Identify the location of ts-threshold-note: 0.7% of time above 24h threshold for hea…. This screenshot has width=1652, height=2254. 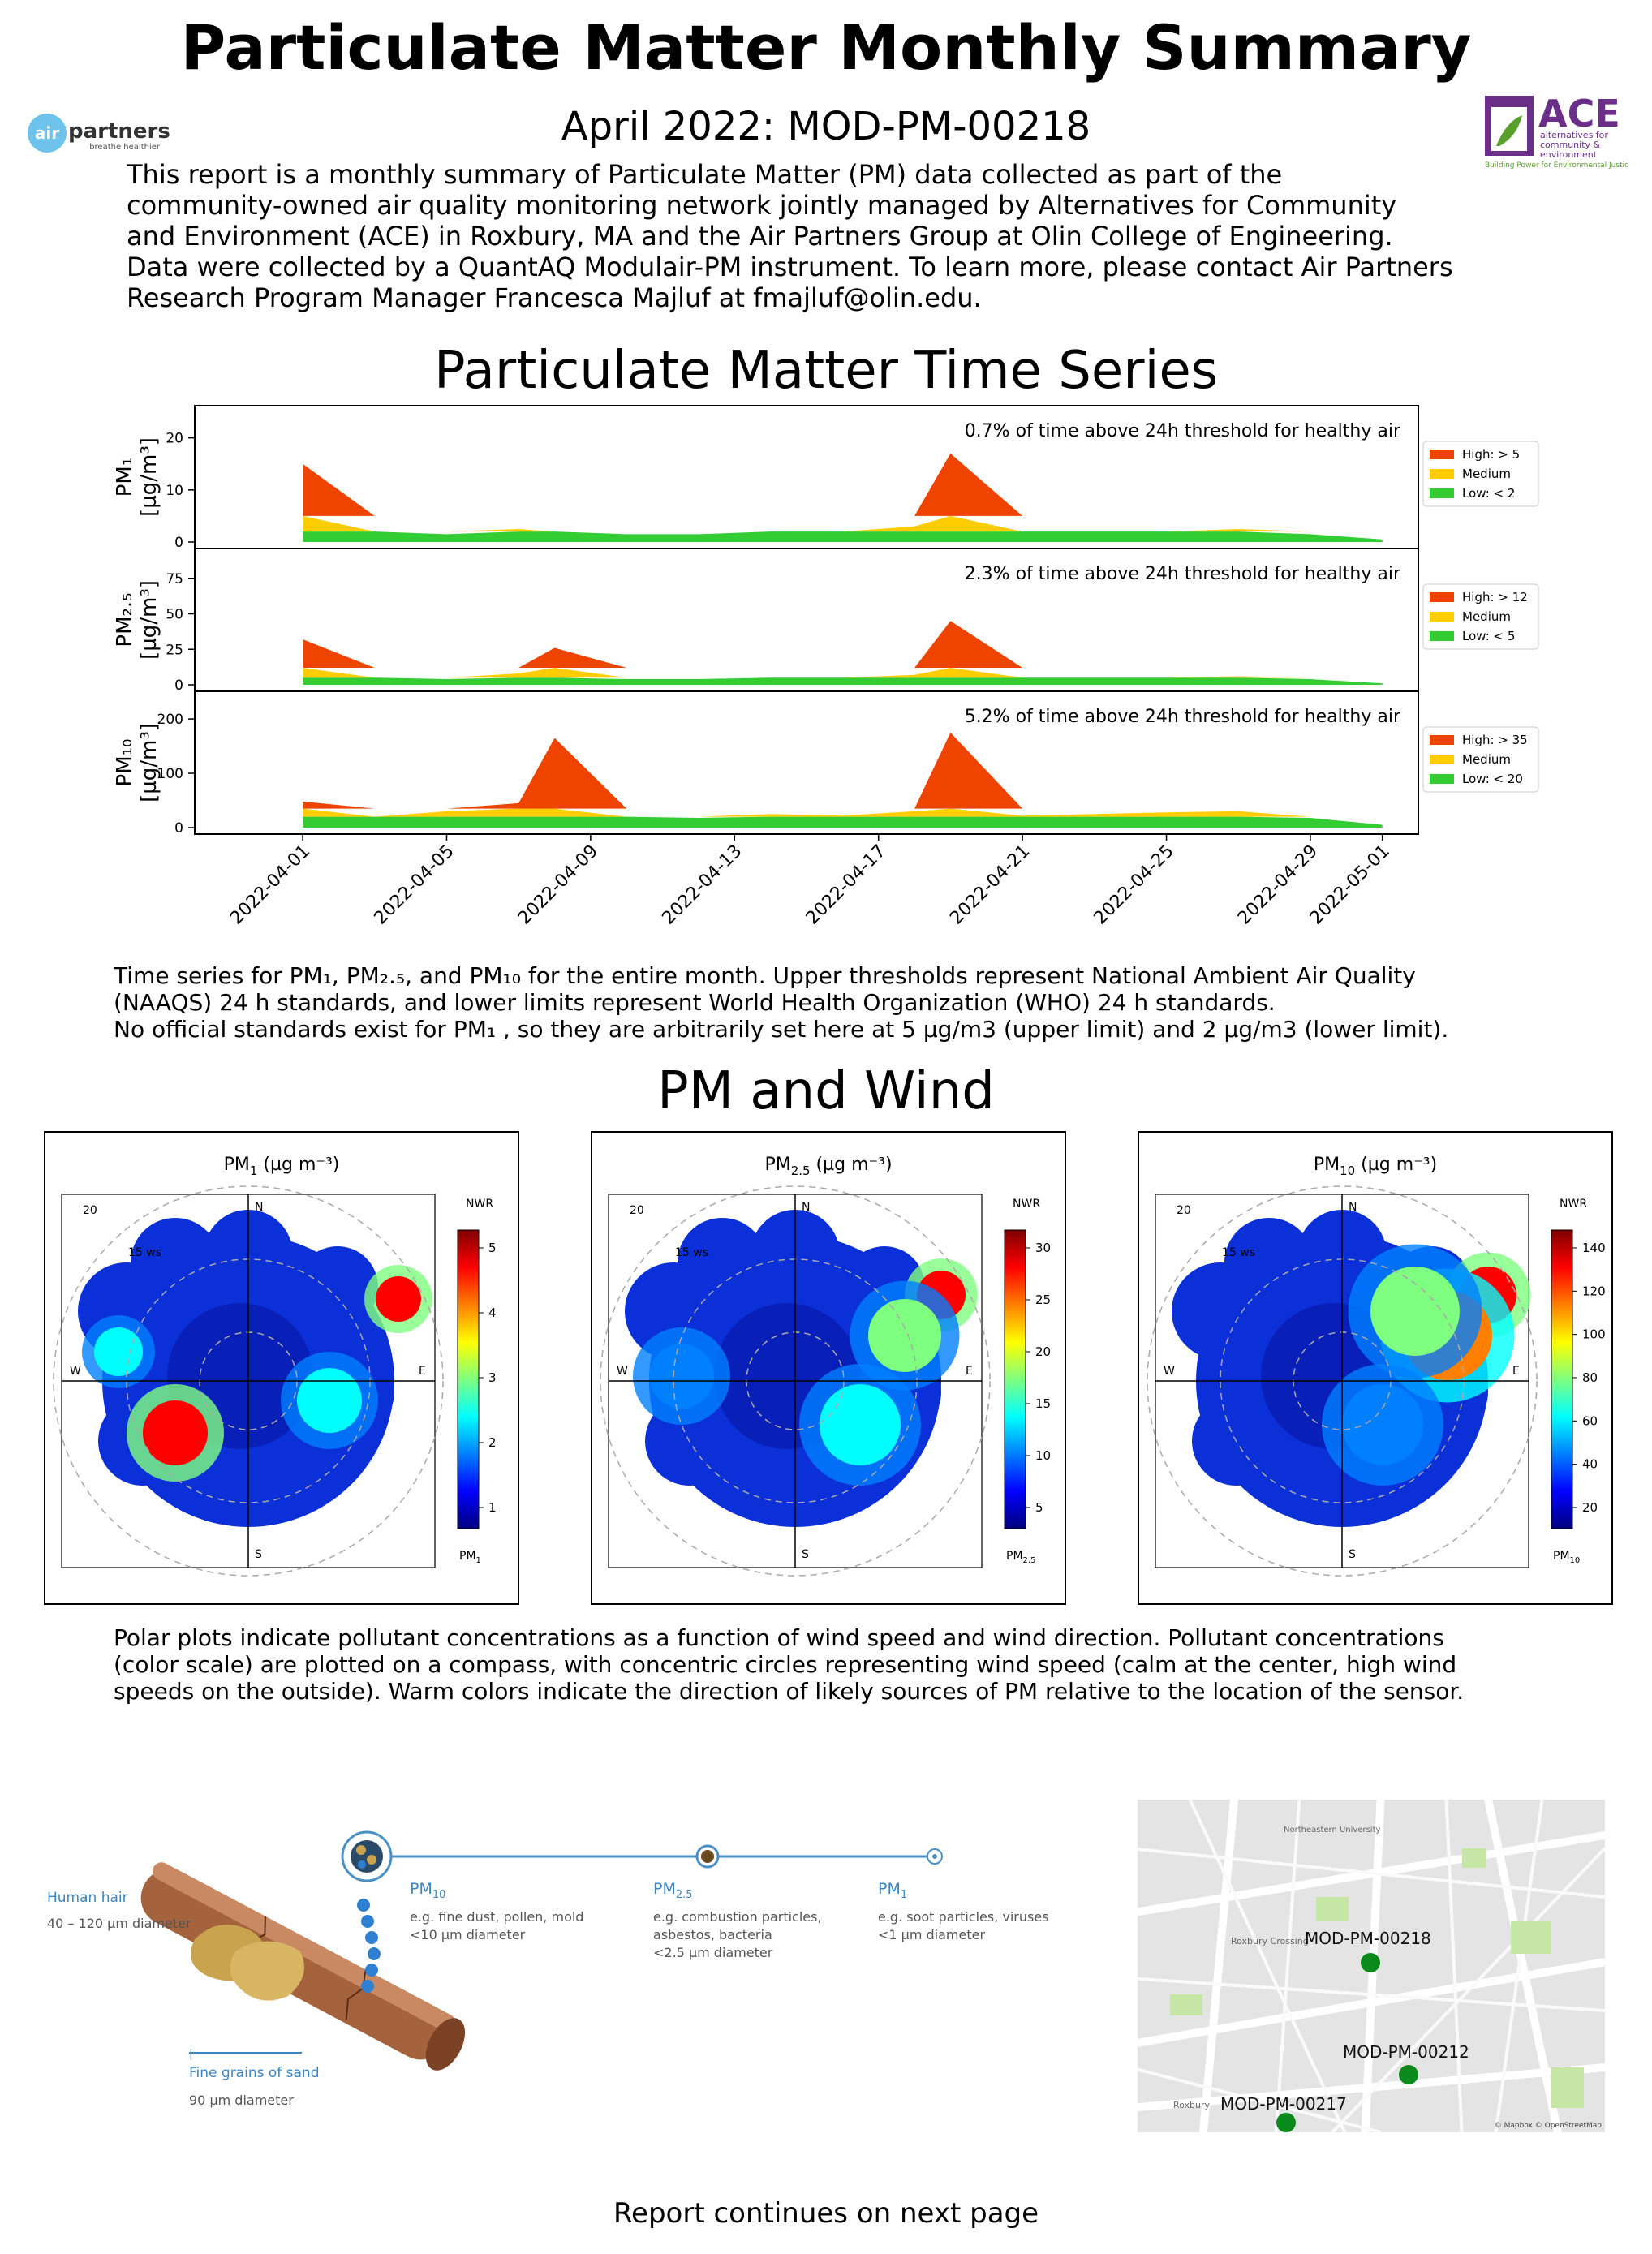
(1183, 431).